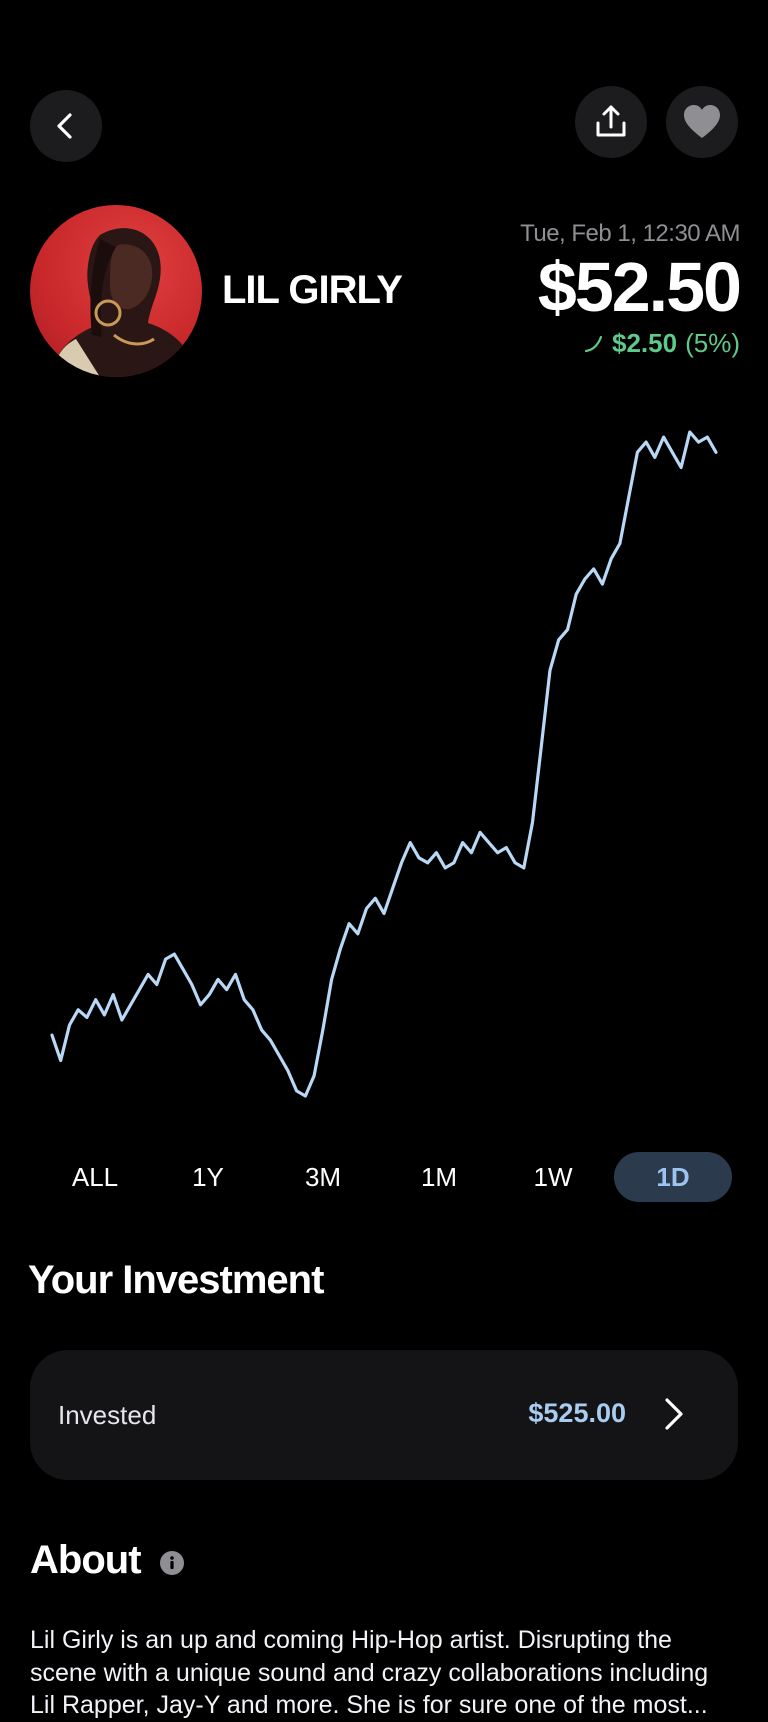  What do you see at coordinates (577, 1413) in the screenshot?
I see `invested-value: $525.00` at bounding box center [577, 1413].